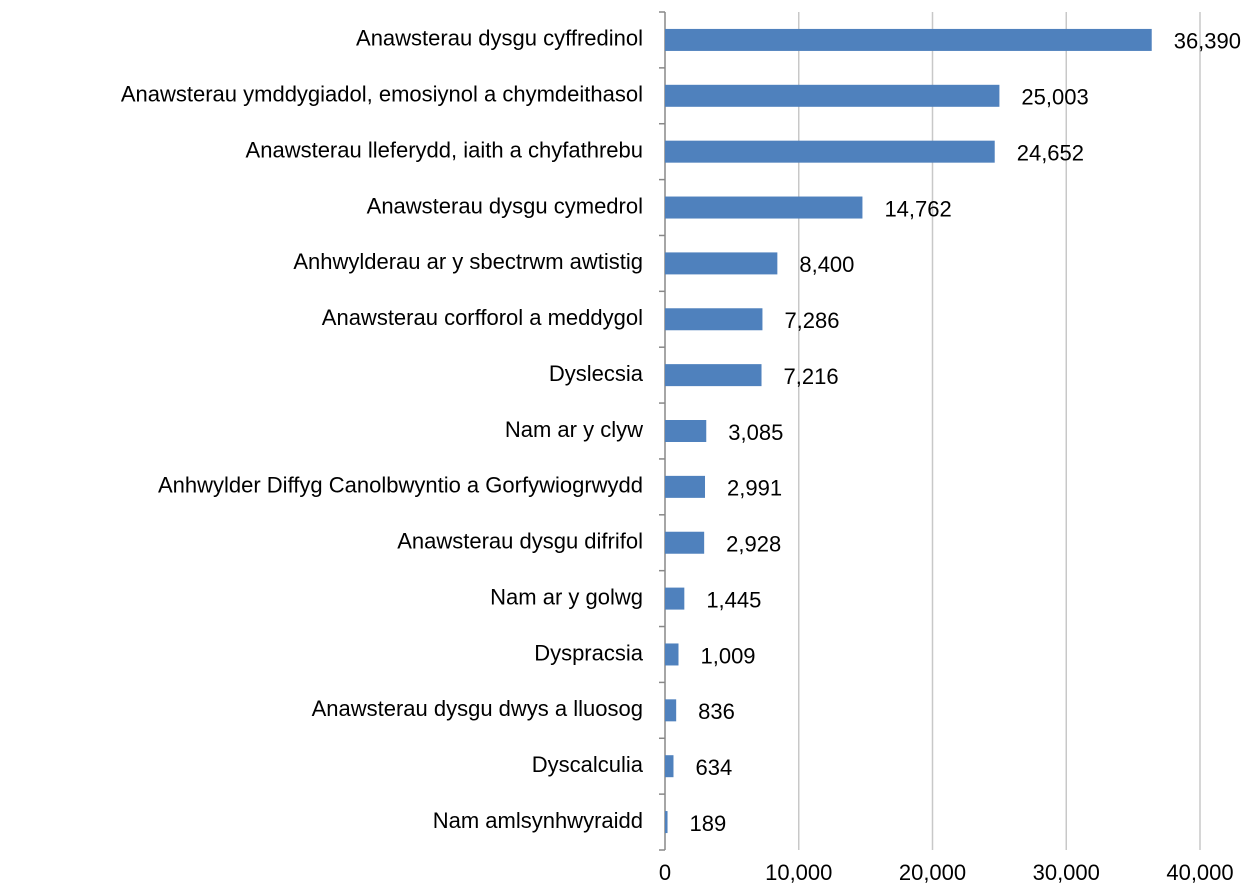 The height and width of the screenshot is (890, 1259). I want to click on x-tick-label: 30,000, so click(1066, 872).